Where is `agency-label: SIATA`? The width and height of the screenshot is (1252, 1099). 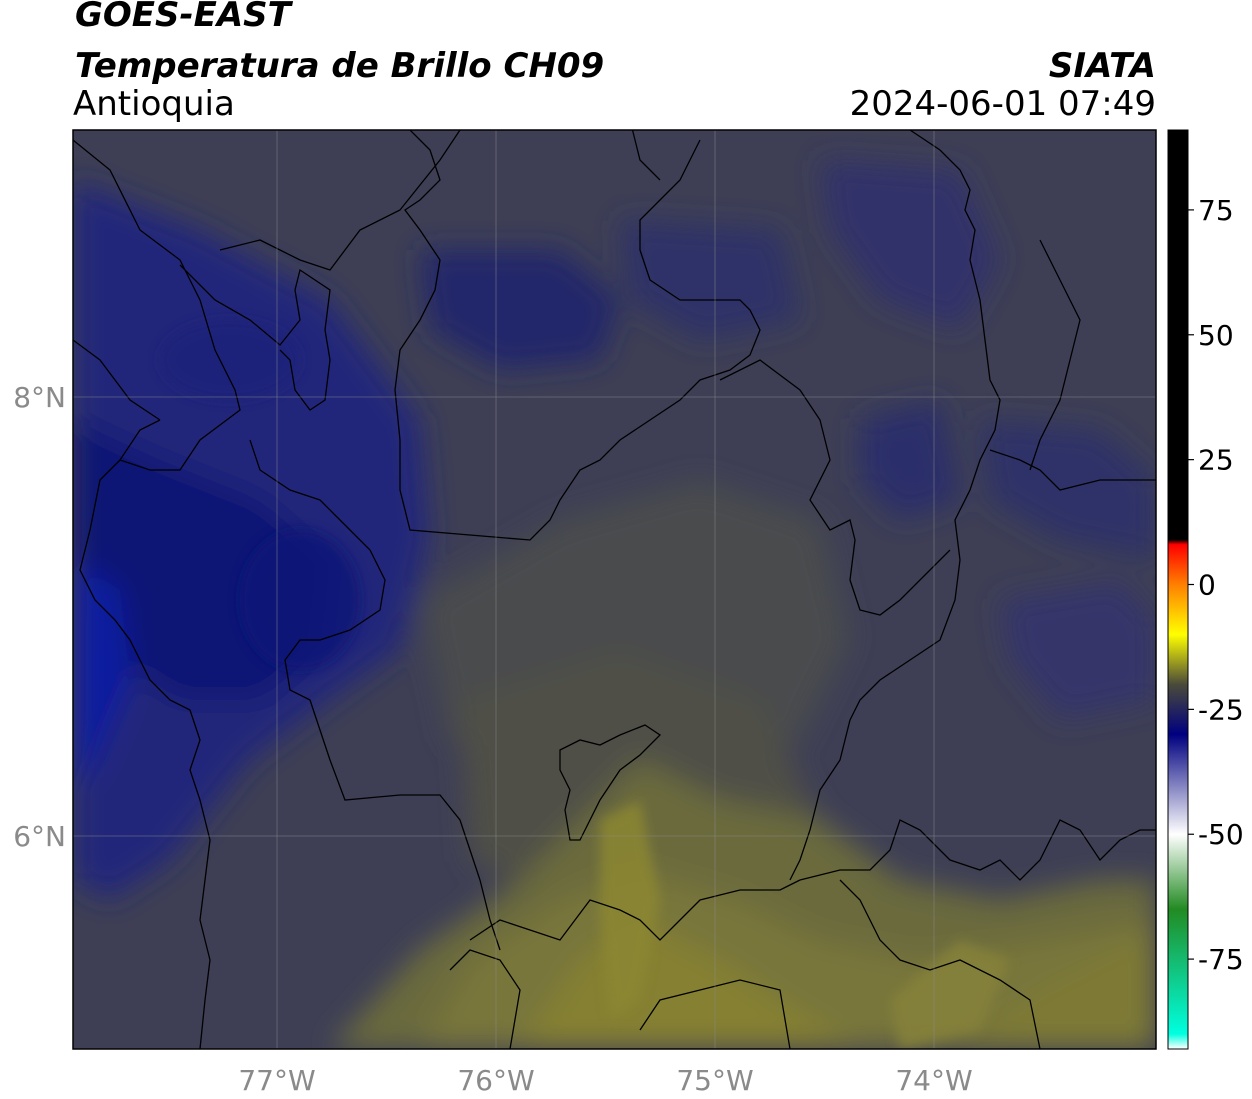
agency-label: SIATA is located at coordinates (1102, 66).